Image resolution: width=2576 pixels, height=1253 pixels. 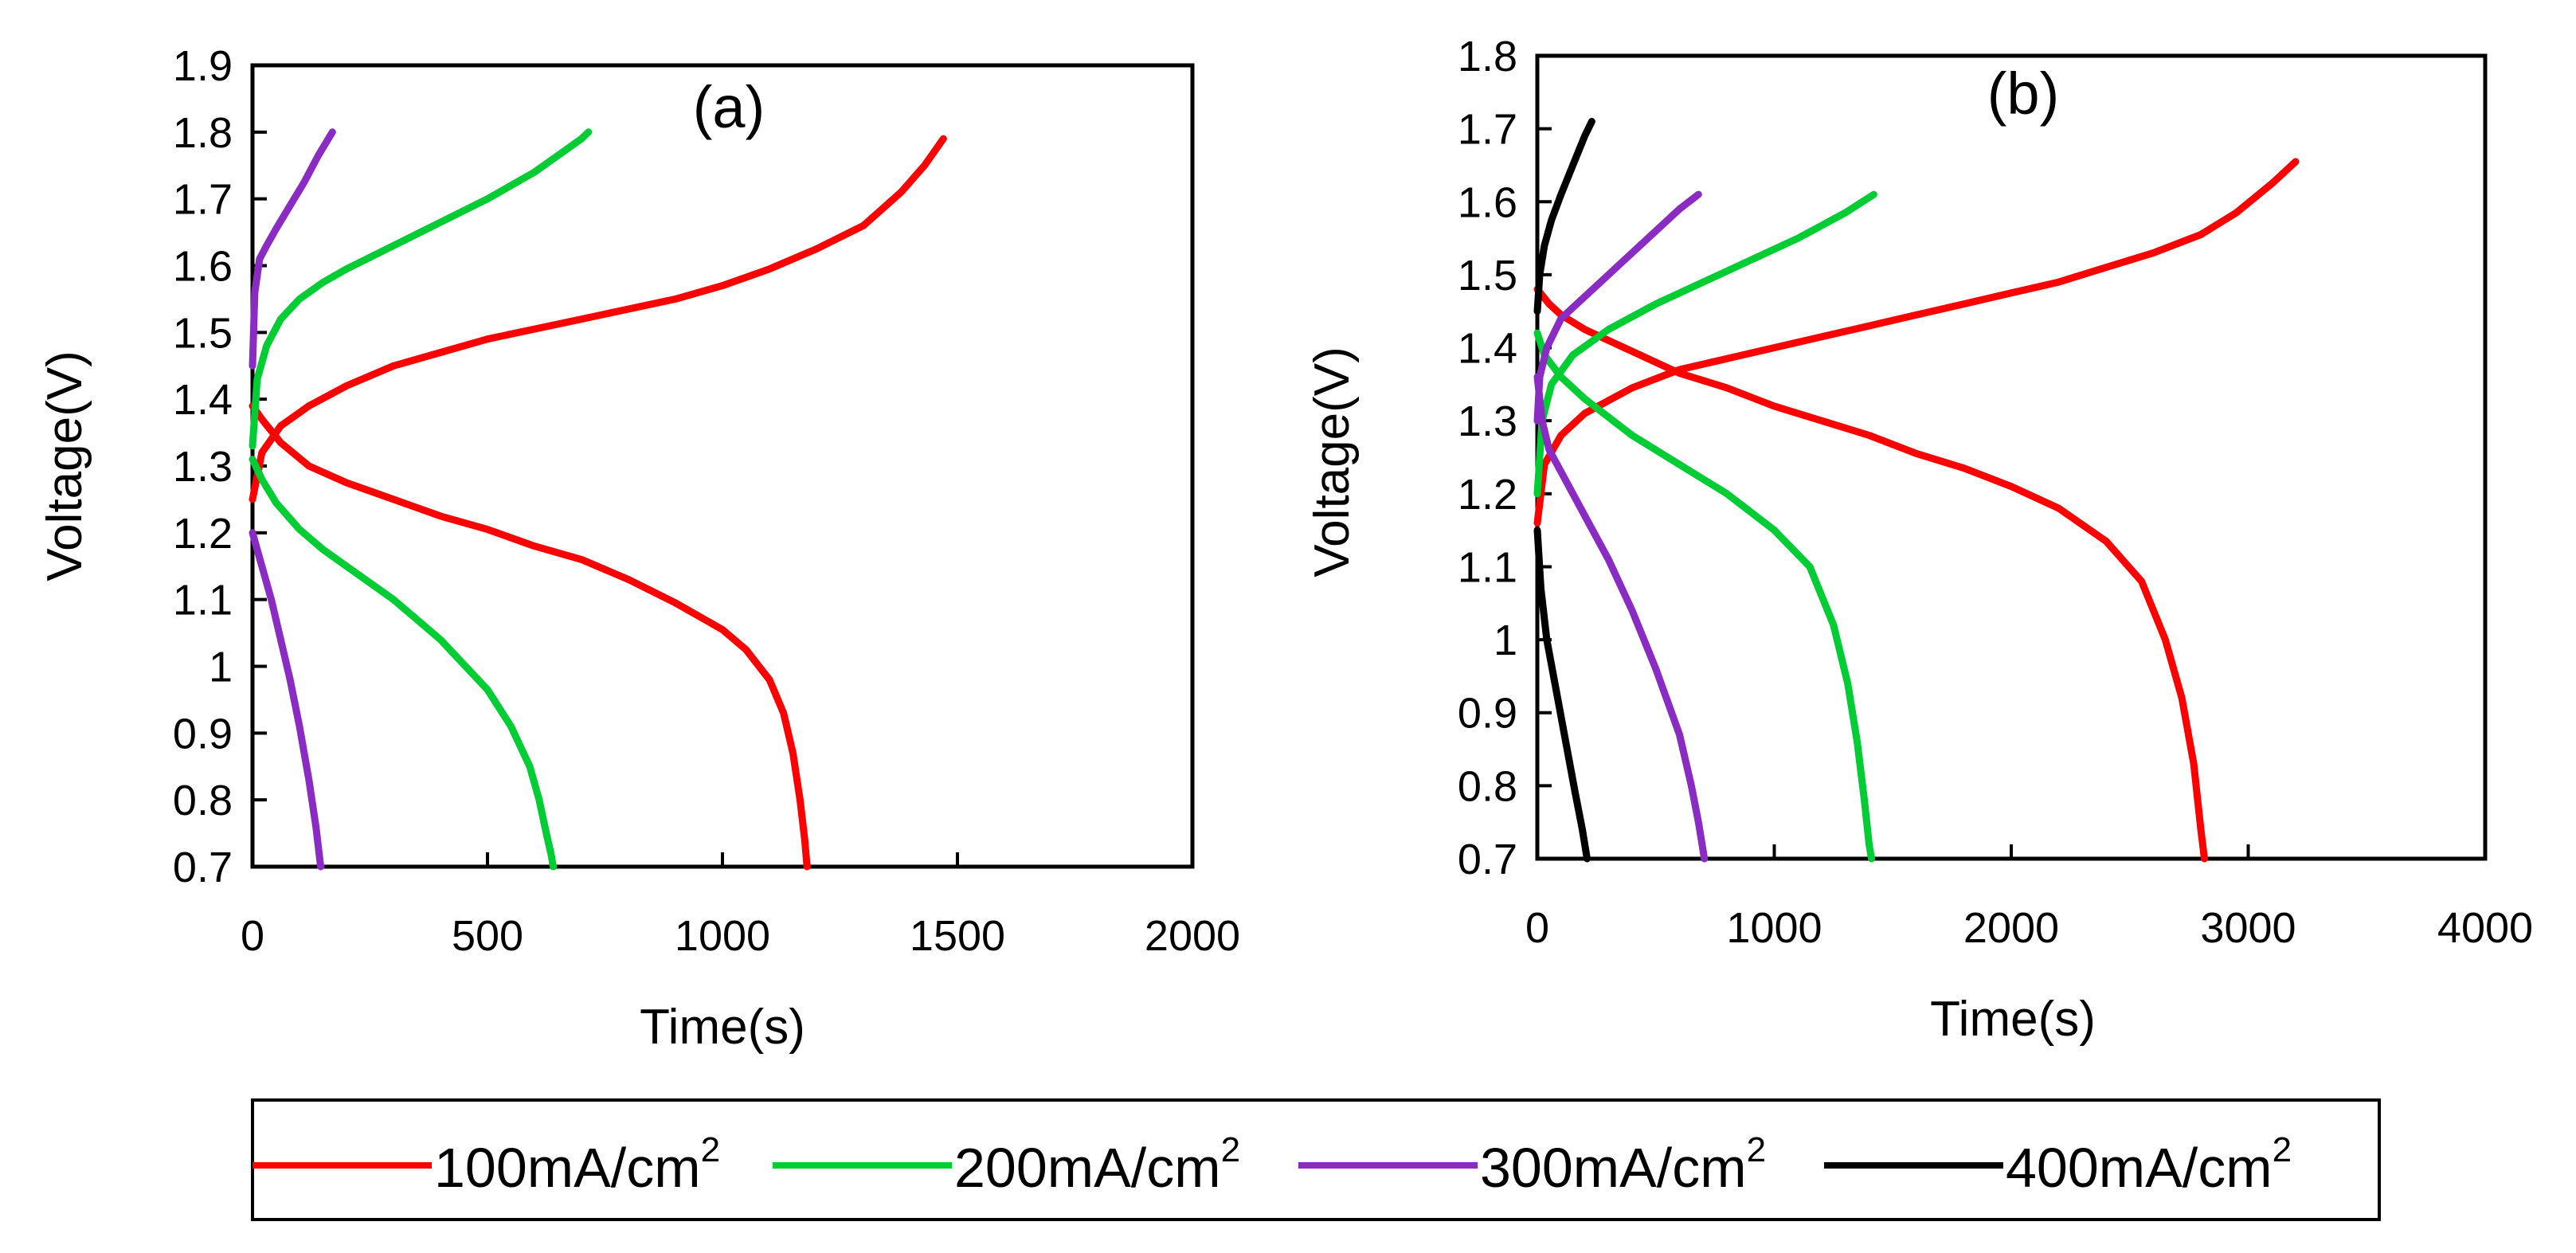 What do you see at coordinates (1623, 1165) in the screenshot?
I see `legend-label: 300mA/cm2` at bounding box center [1623, 1165].